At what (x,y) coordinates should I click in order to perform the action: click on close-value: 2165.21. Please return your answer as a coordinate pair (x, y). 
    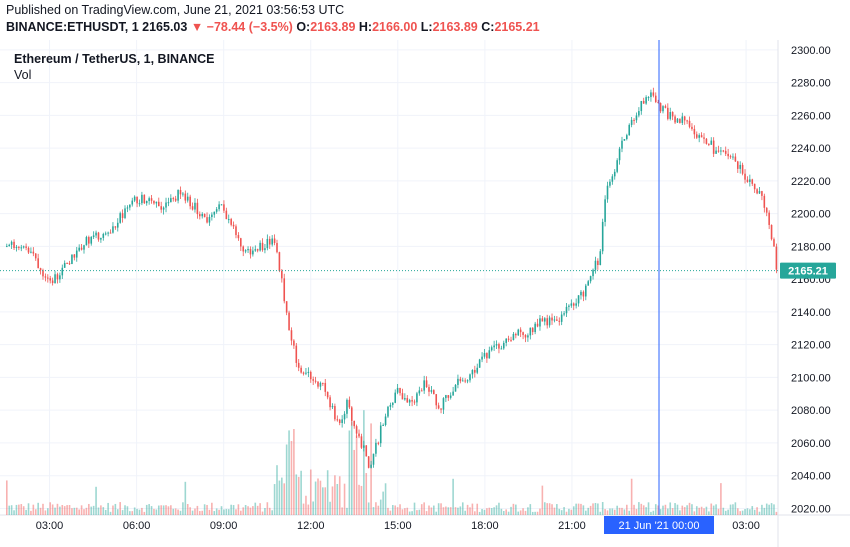
    Looking at the image, I should click on (517, 27).